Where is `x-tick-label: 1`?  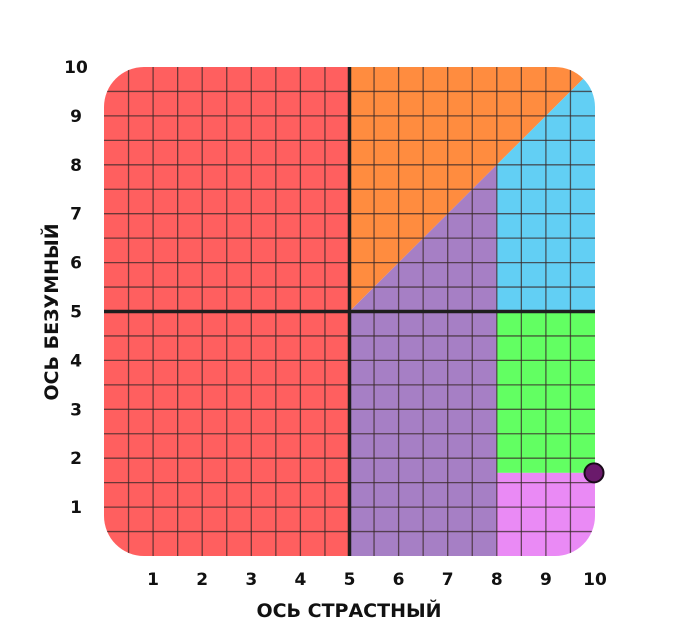 x-tick-label: 1 is located at coordinates (153, 580).